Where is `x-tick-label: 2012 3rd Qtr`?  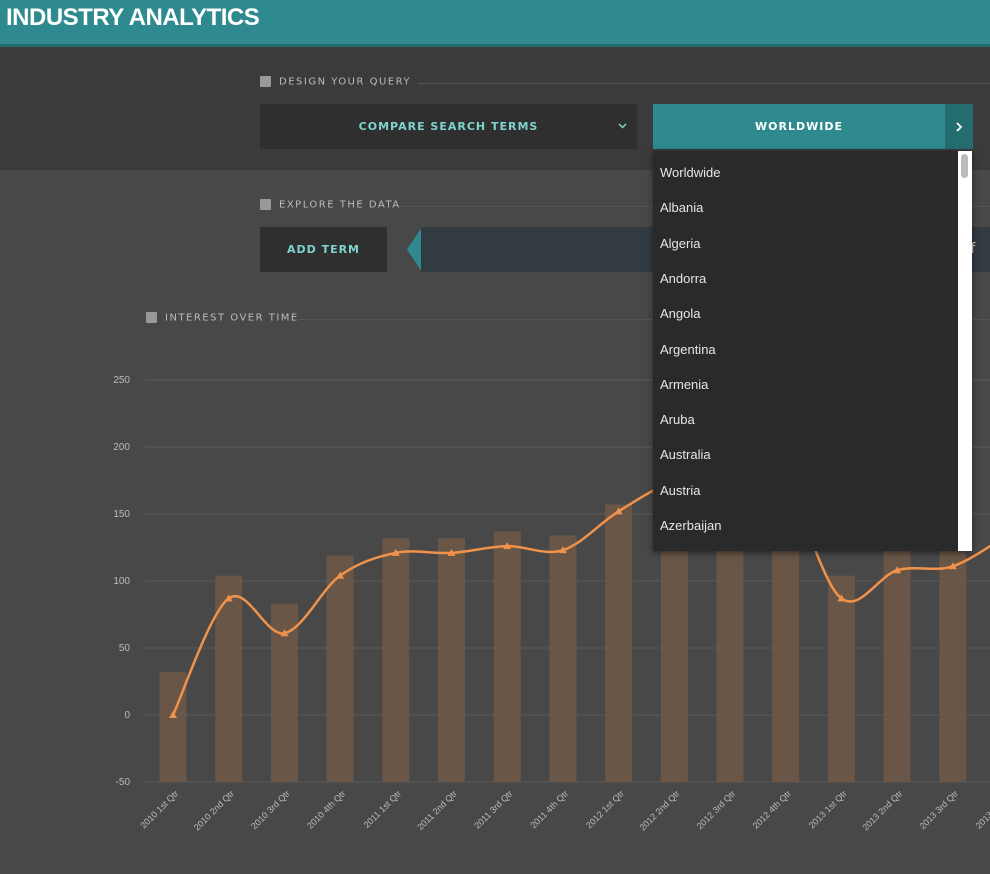
x-tick-label: 2012 3rd Qtr is located at coordinates (716, 809).